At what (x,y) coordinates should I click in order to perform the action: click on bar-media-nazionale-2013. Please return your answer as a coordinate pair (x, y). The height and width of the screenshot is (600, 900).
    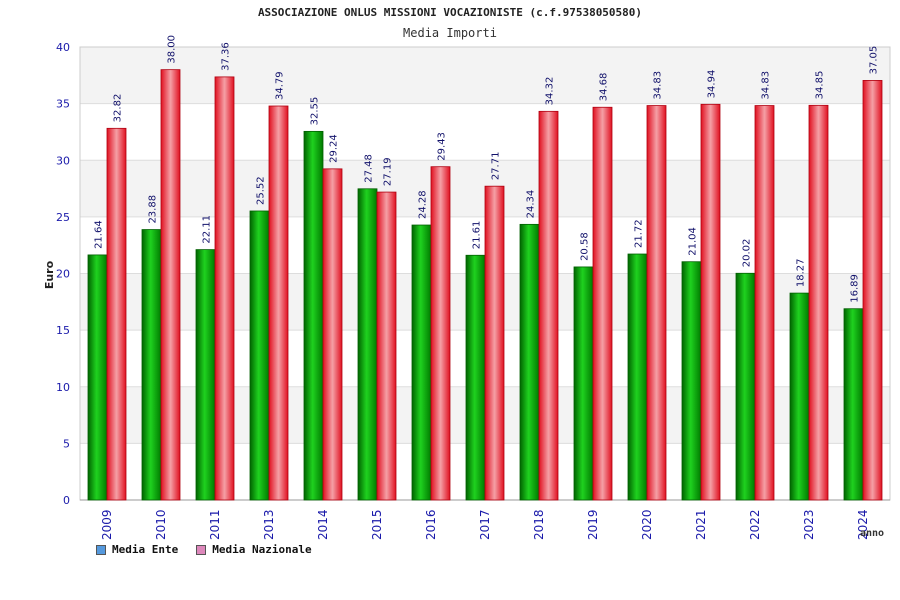
    Looking at the image, I should click on (278, 303).